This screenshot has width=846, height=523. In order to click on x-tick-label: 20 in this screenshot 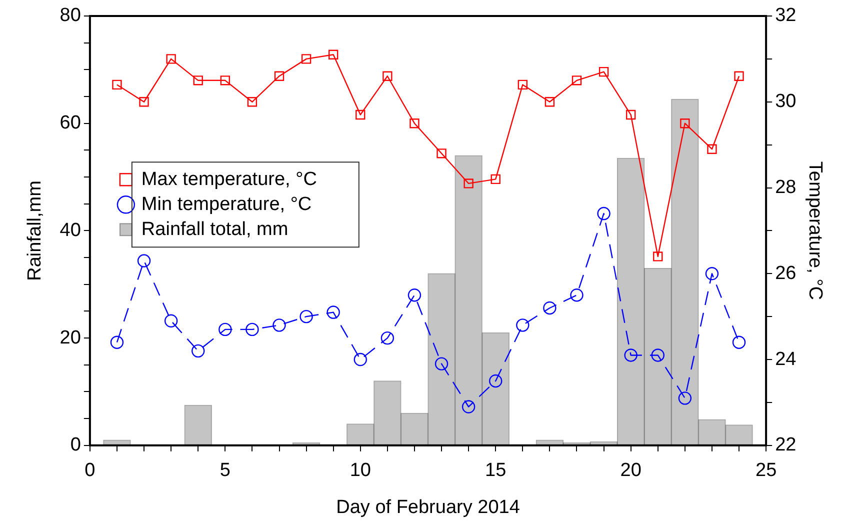, I will do `click(631, 471)`.